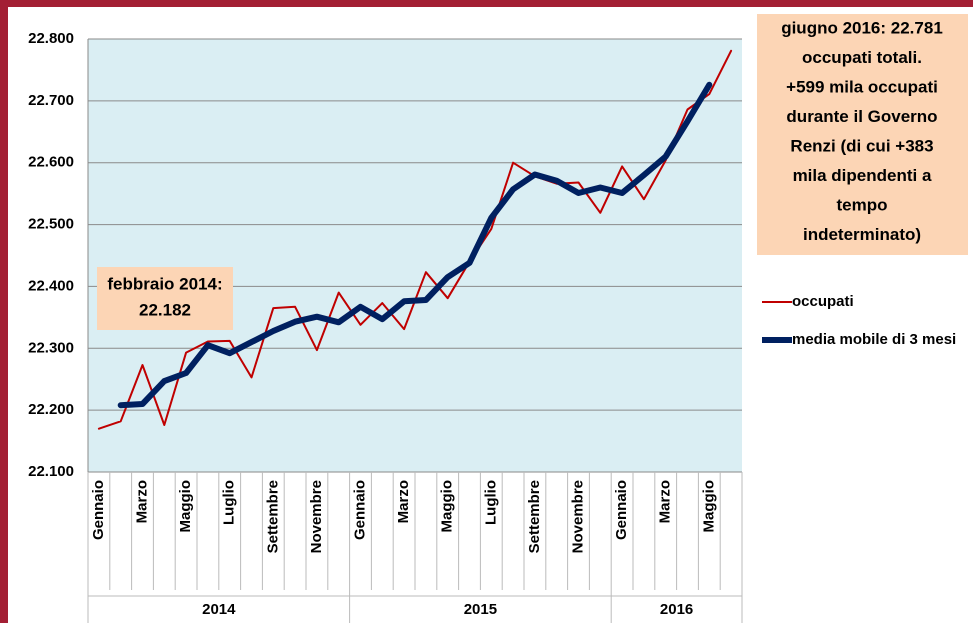 The width and height of the screenshot is (973, 623). What do you see at coordinates (480, 609) in the screenshot?
I see `year-label: 2015` at bounding box center [480, 609].